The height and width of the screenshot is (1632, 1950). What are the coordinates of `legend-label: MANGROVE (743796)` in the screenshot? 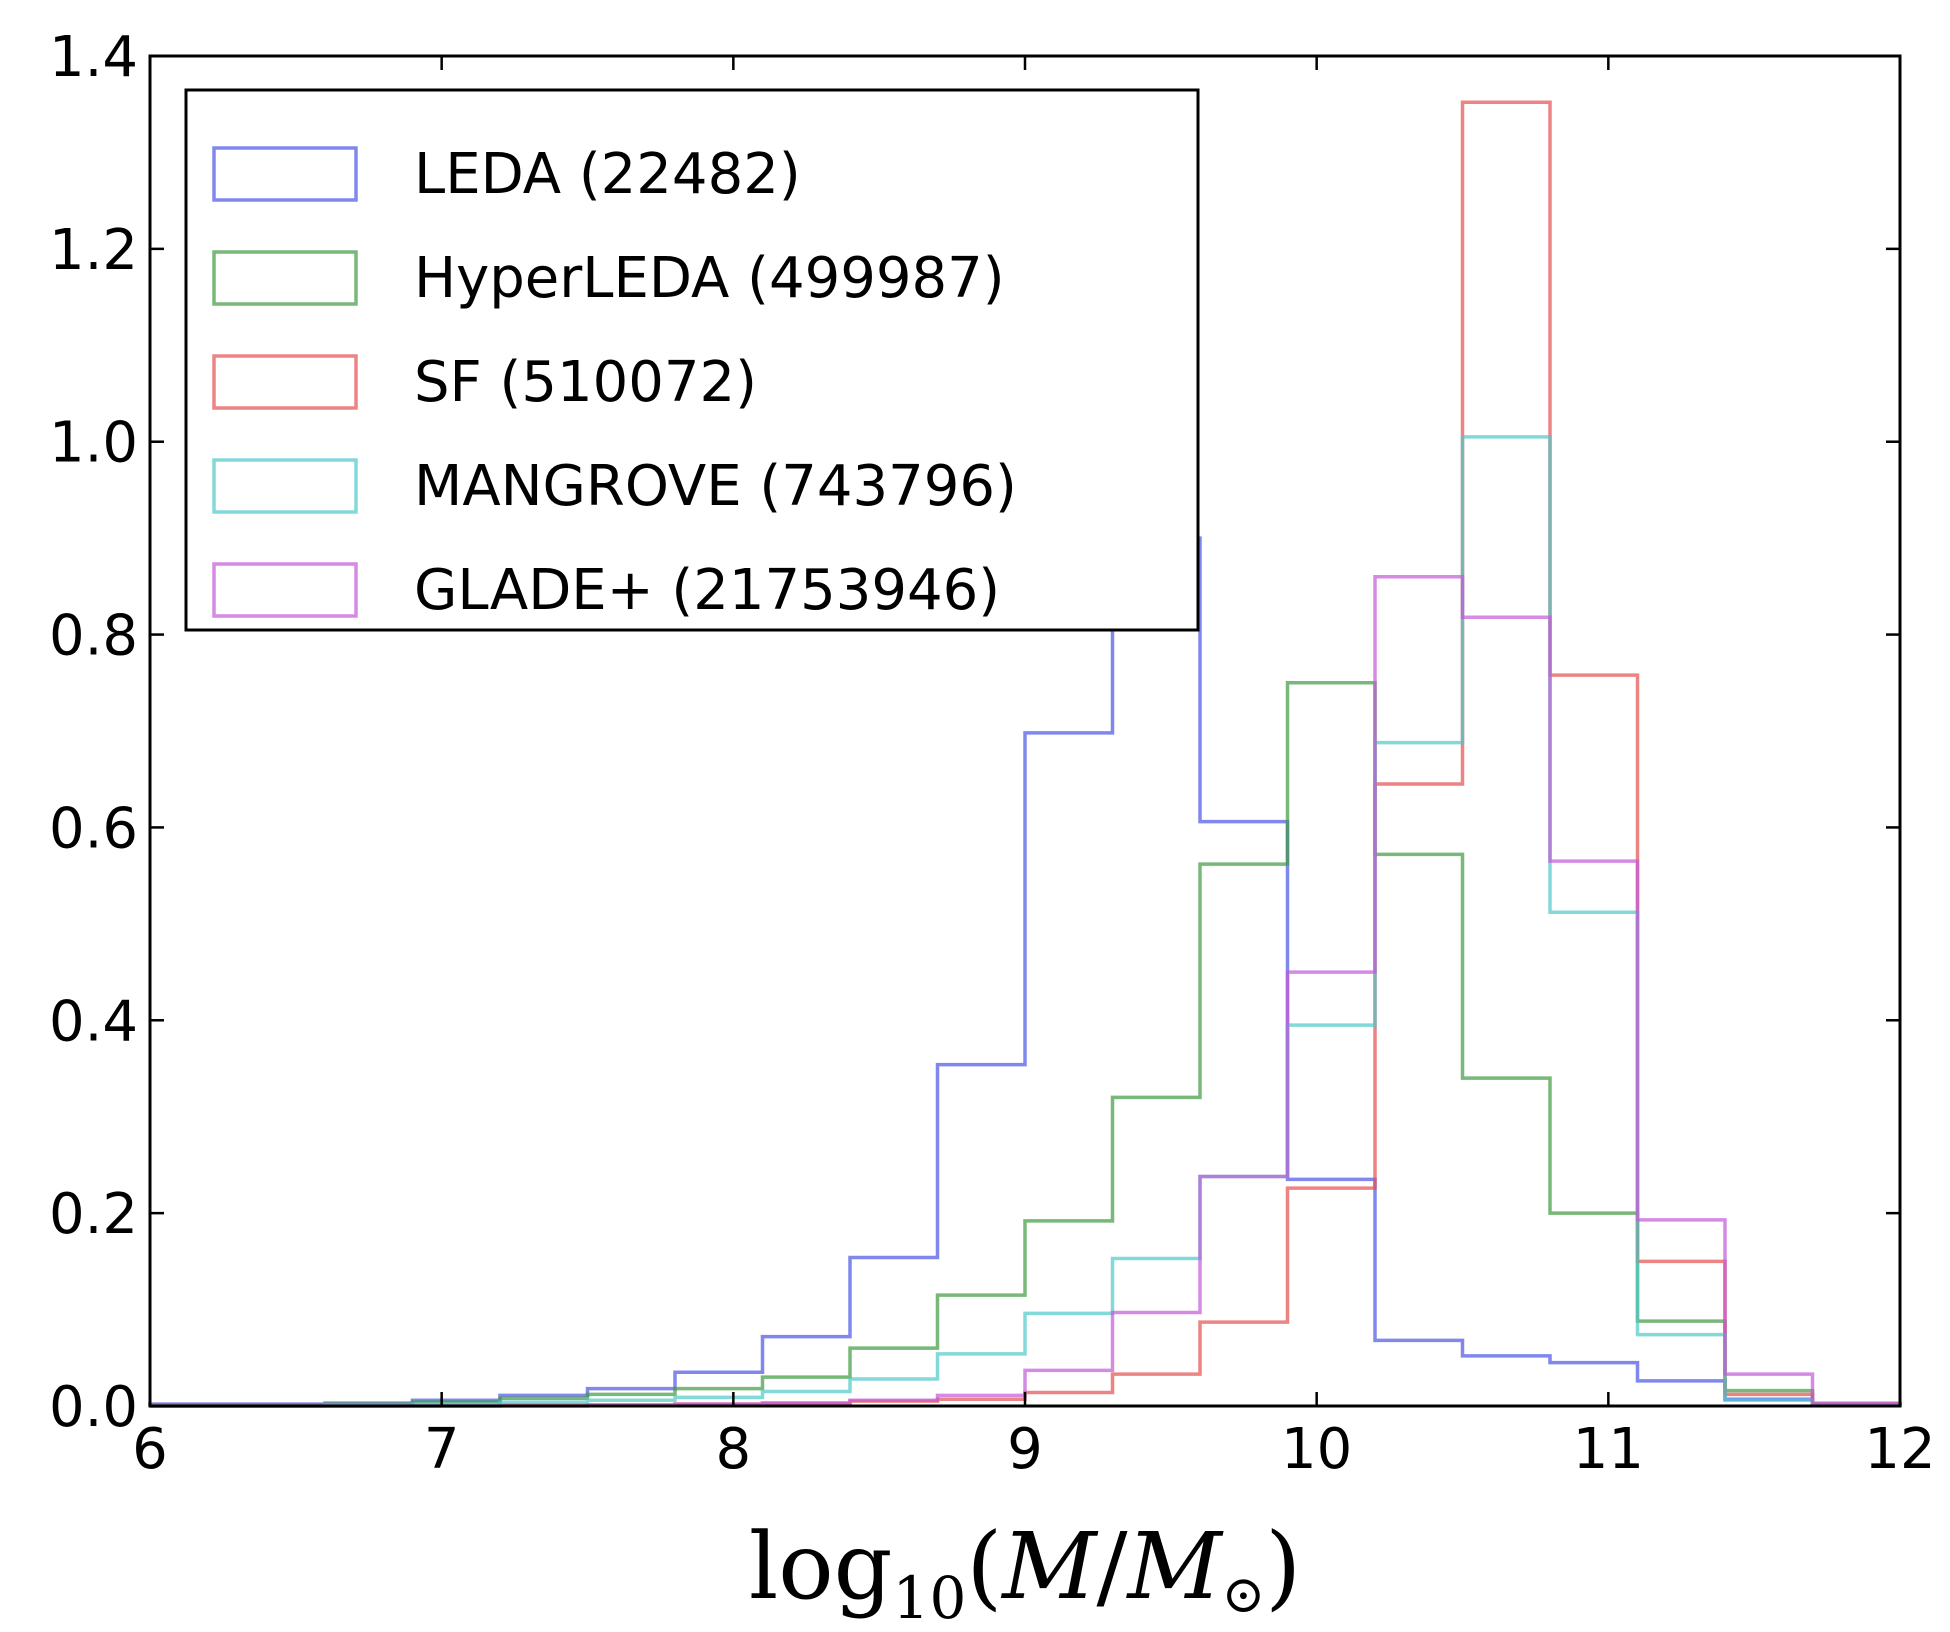 It's located at (715, 486).